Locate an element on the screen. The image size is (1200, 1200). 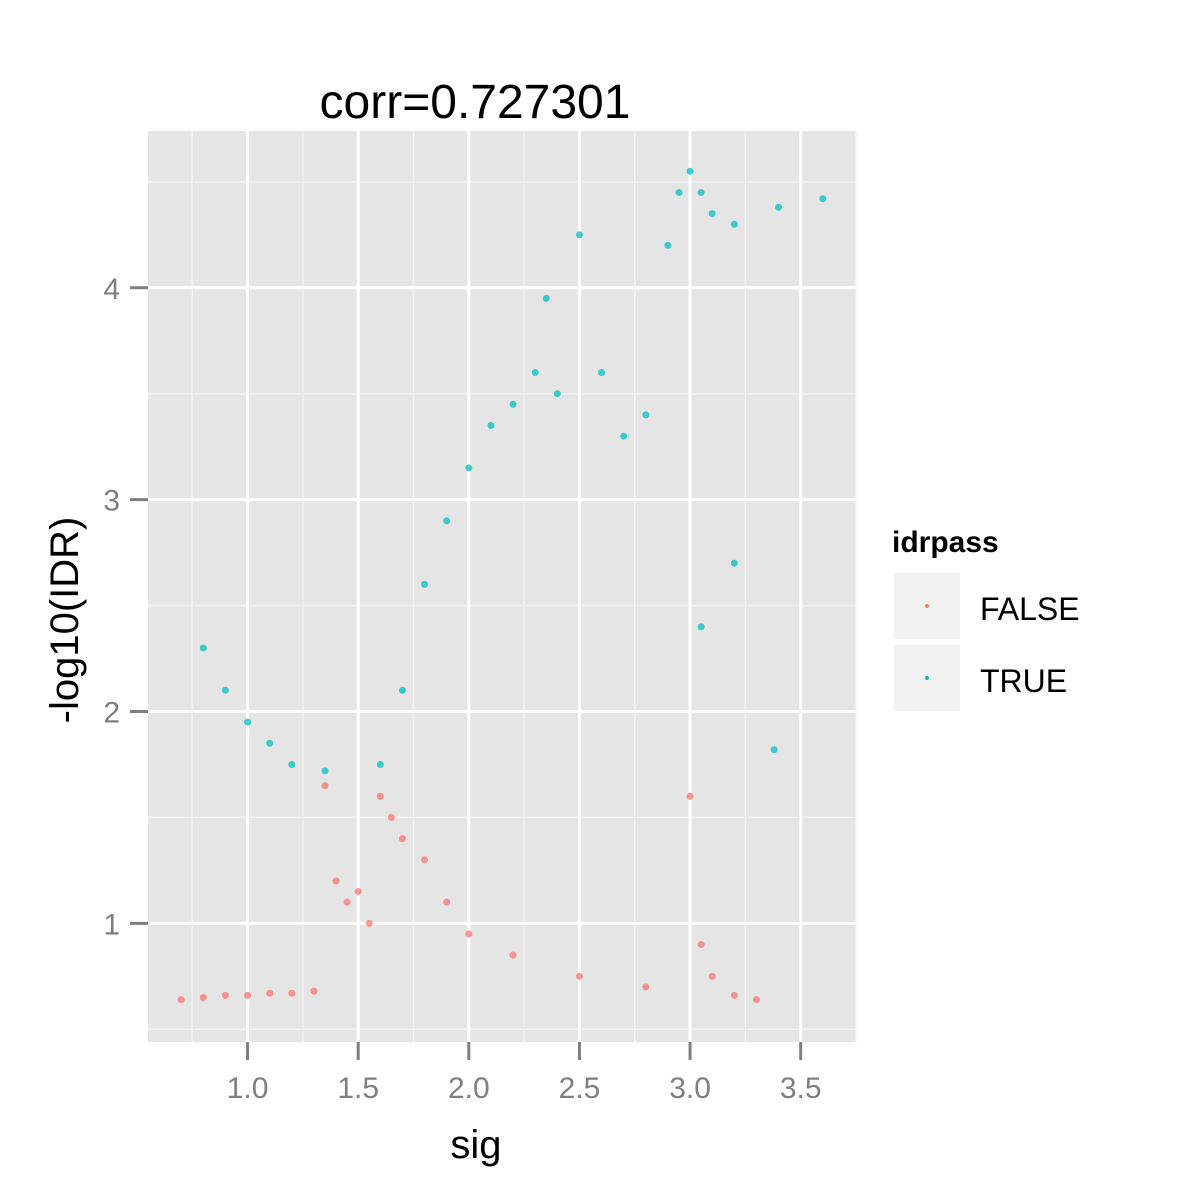
legend-title: idrpass is located at coordinates (945, 542).